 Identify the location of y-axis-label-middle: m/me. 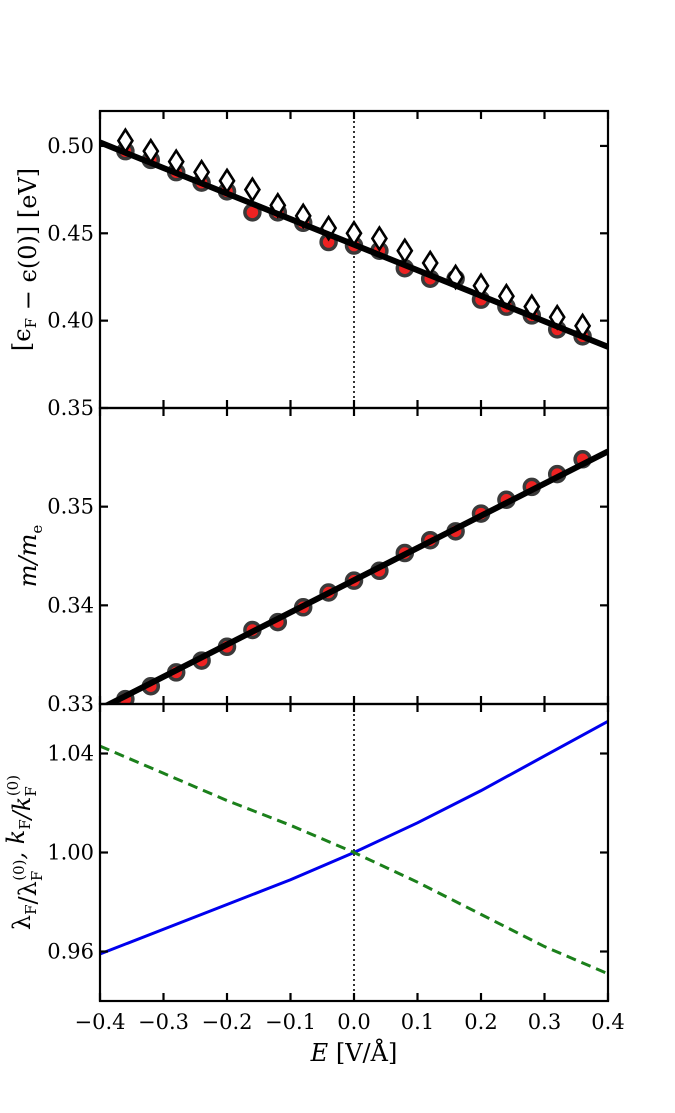
(30, 556).